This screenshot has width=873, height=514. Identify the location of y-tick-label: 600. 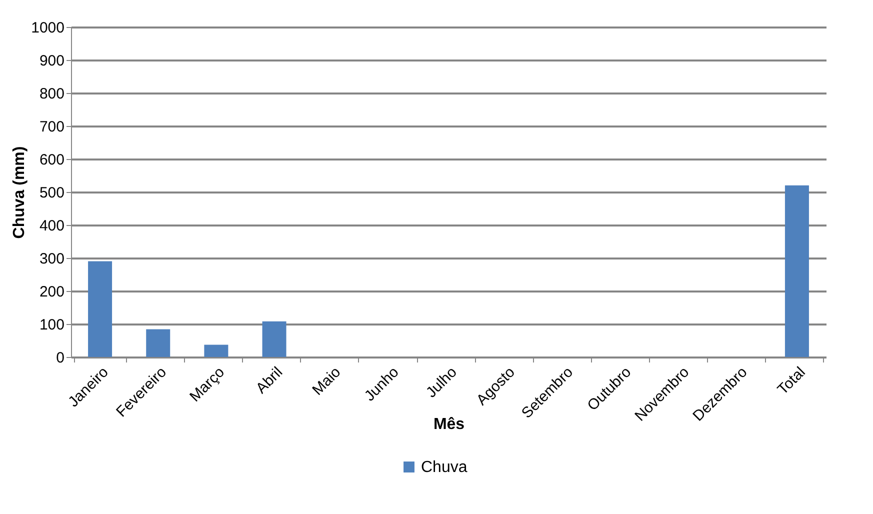
(51, 160).